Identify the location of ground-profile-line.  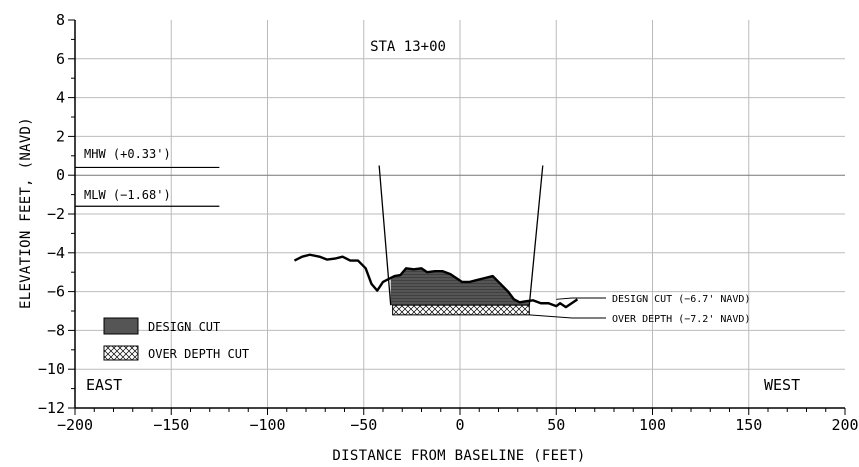
(436, 281).